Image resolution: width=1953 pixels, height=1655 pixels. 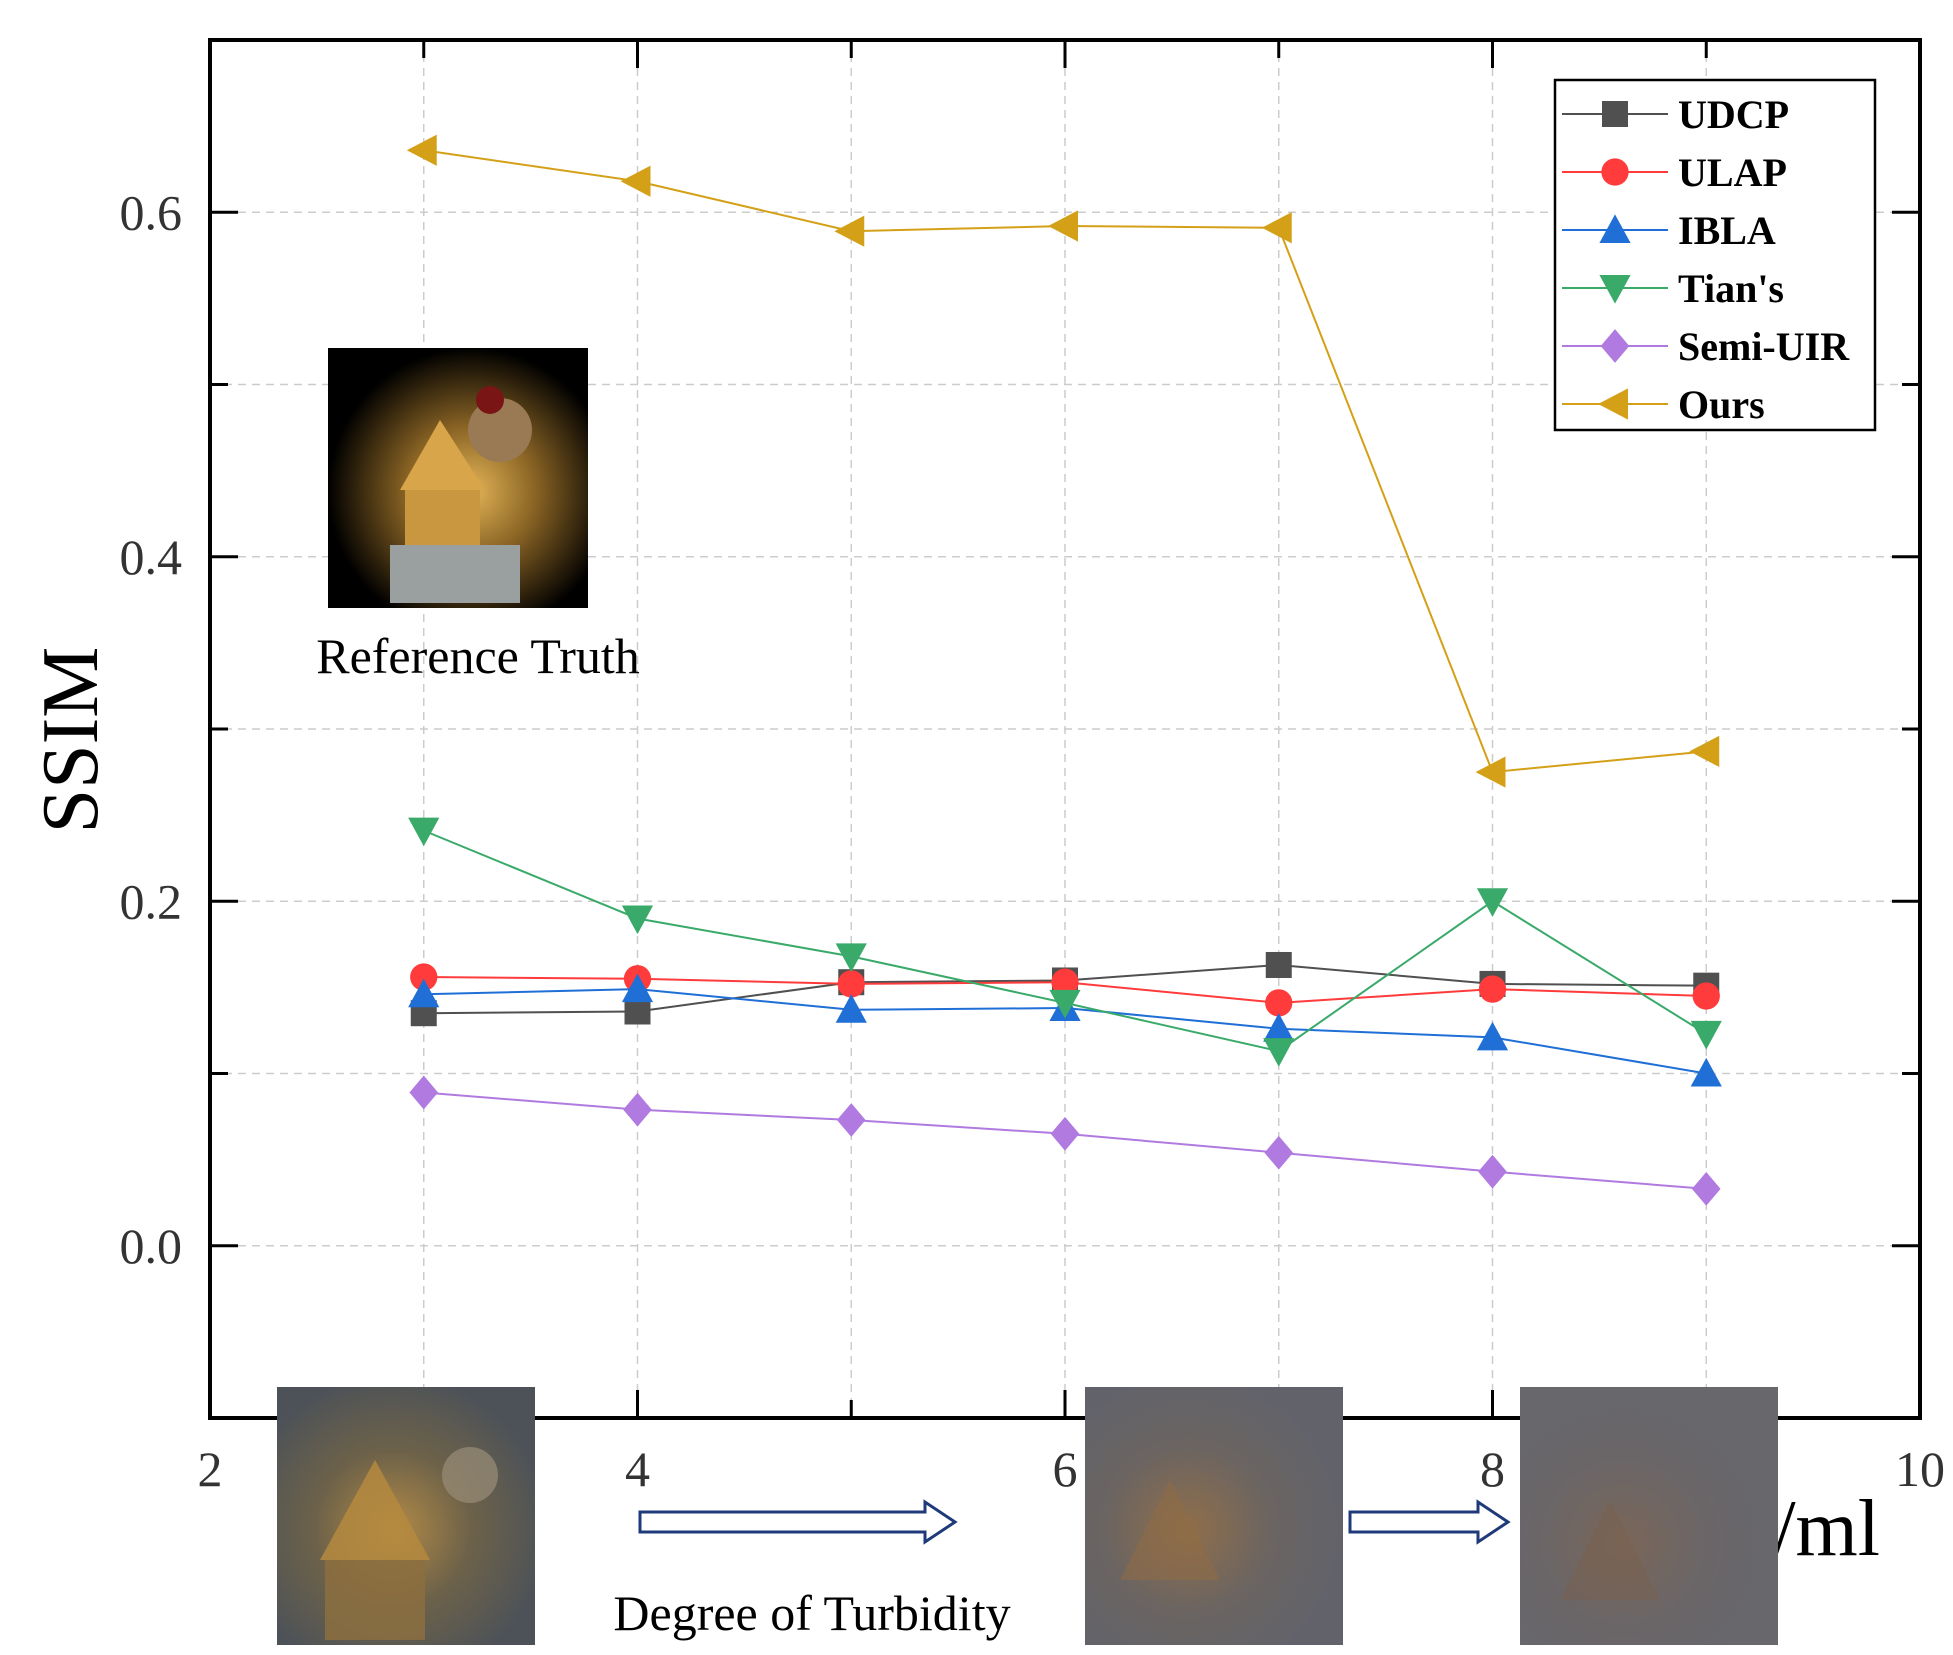 What do you see at coordinates (1615, 172) in the screenshot?
I see `legend-marker-ulap` at bounding box center [1615, 172].